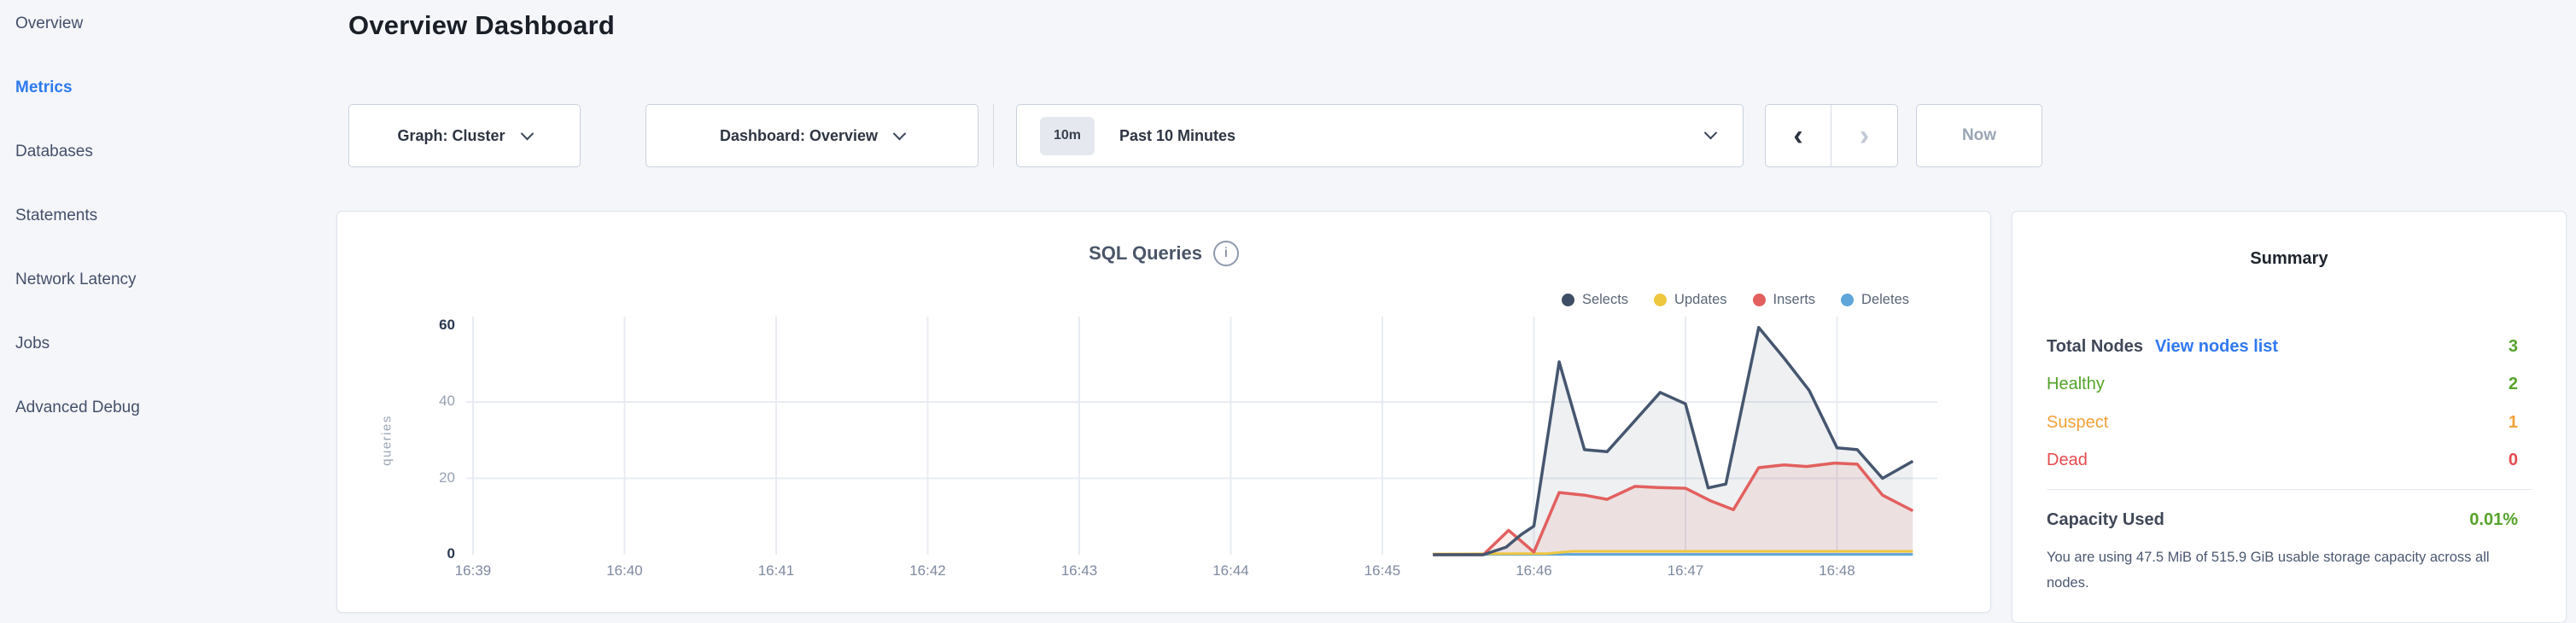  Describe the element at coordinates (2282, 461) in the screenshot. I see `summary-row-dead: Dead 0` at that location.